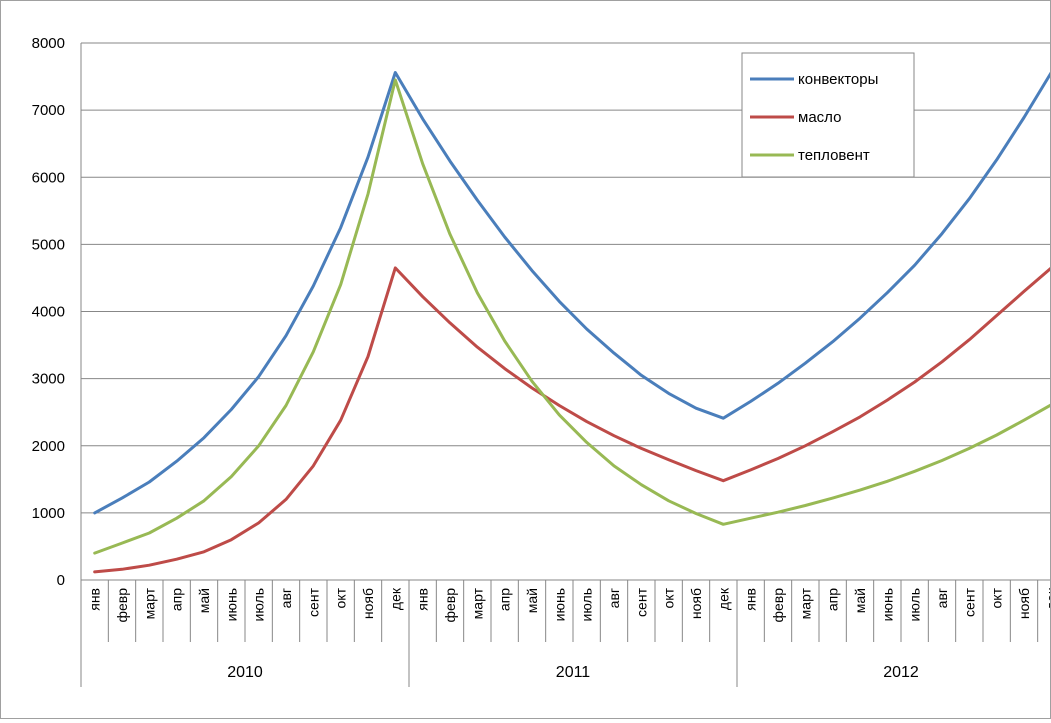 The width and height of the screenshot is (1051, 723). I want to click on y-tick-label: 8000, so click(48, 43).